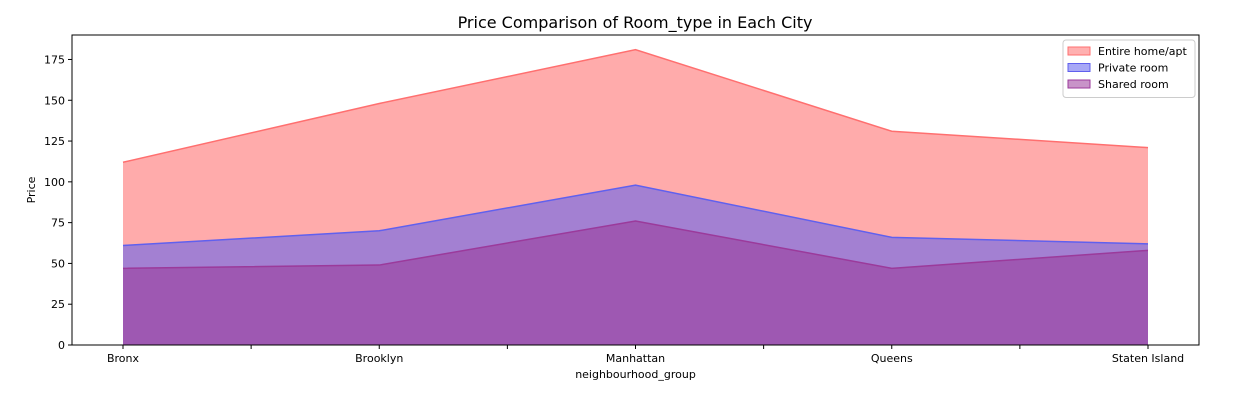  What do you see at coordinates (123, 358) in the screenshot?
I see `x-tick-label: Bronx` at bounding box center [123, 358].